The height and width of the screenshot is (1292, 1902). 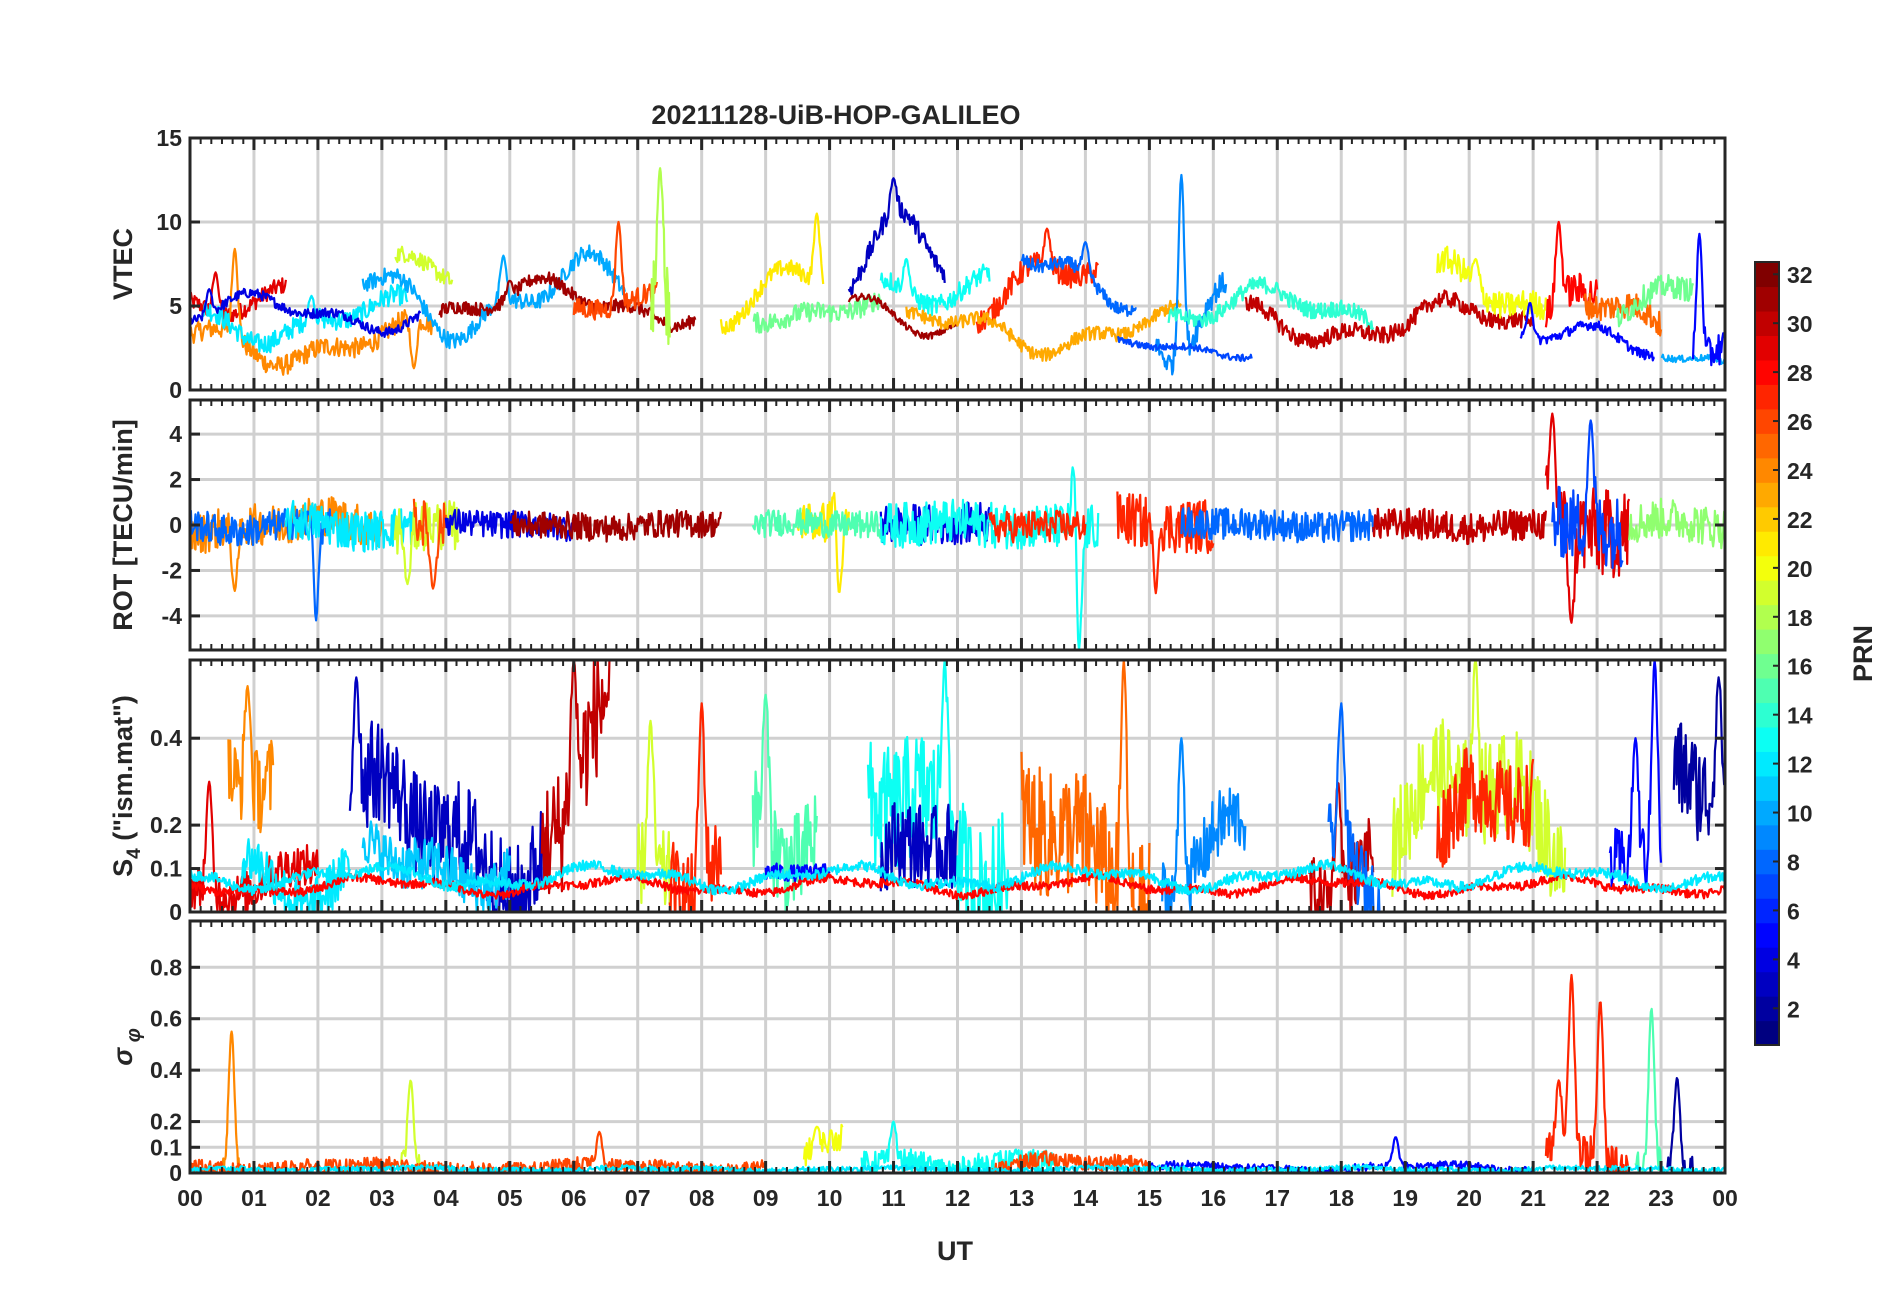 I want to click on x-tick-label: 07, so click(x=638, y=1198).